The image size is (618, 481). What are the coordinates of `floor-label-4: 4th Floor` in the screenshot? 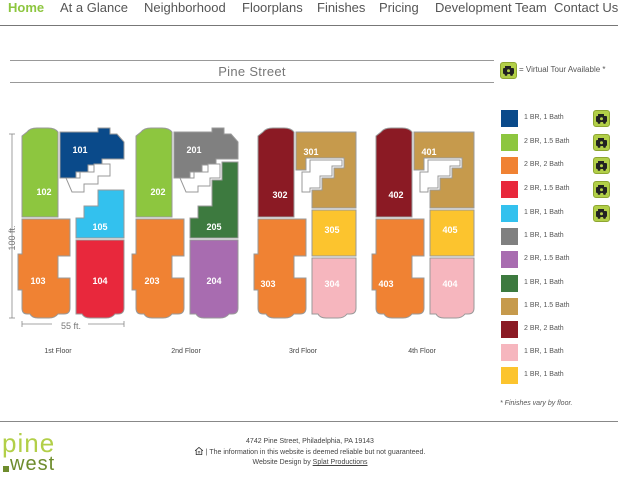 It's located at (422, 351).